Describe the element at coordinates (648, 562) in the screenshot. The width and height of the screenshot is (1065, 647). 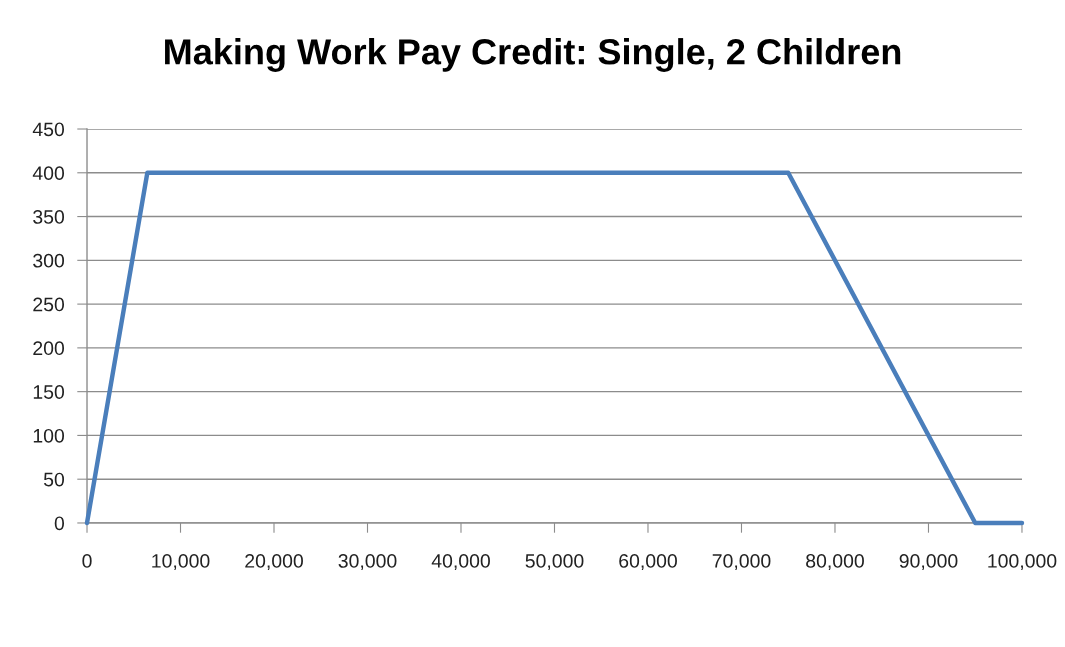
I see `x-tick-label: 60,000` at that location.